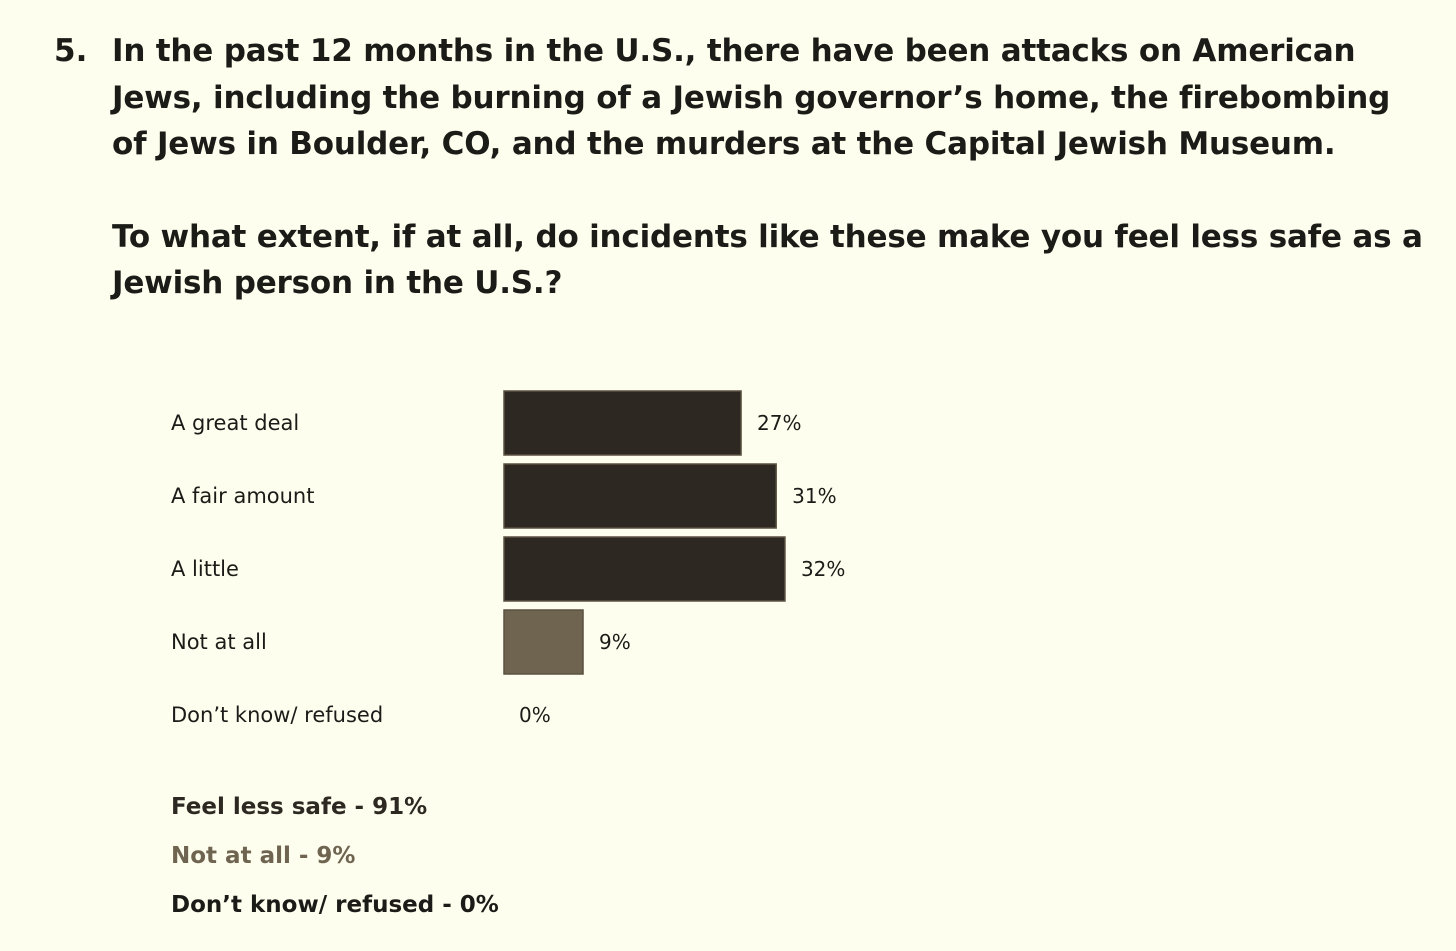 The height and width of the screenshot is (951, 1456). Describe the element at coordinates (335, 905) in the screenshot. I see `summary-dont-know: Don’t know/ refused - 0%` at that location.